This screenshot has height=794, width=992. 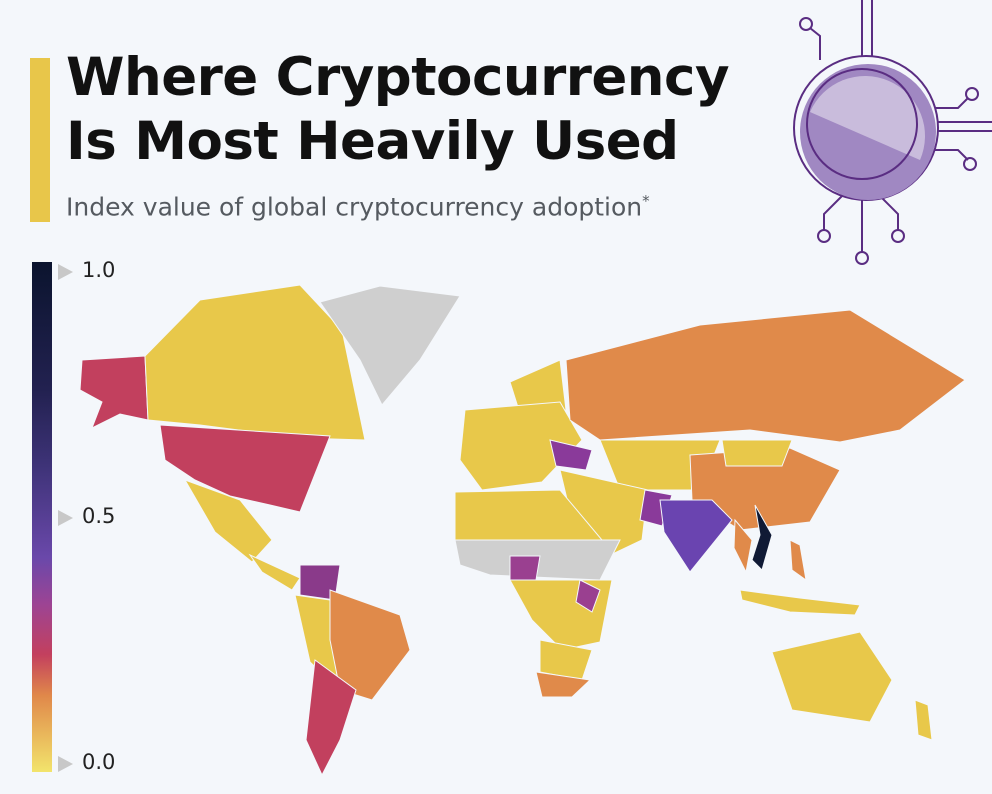 I want to click on region-usa, so click(x=245, y=468).